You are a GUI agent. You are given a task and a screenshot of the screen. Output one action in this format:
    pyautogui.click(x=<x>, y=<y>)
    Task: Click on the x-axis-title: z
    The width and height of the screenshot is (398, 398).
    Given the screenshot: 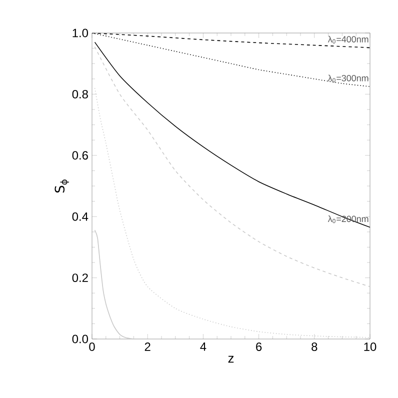 What is the action you would take?
    pyautogui.click(x=231, y=359)
    